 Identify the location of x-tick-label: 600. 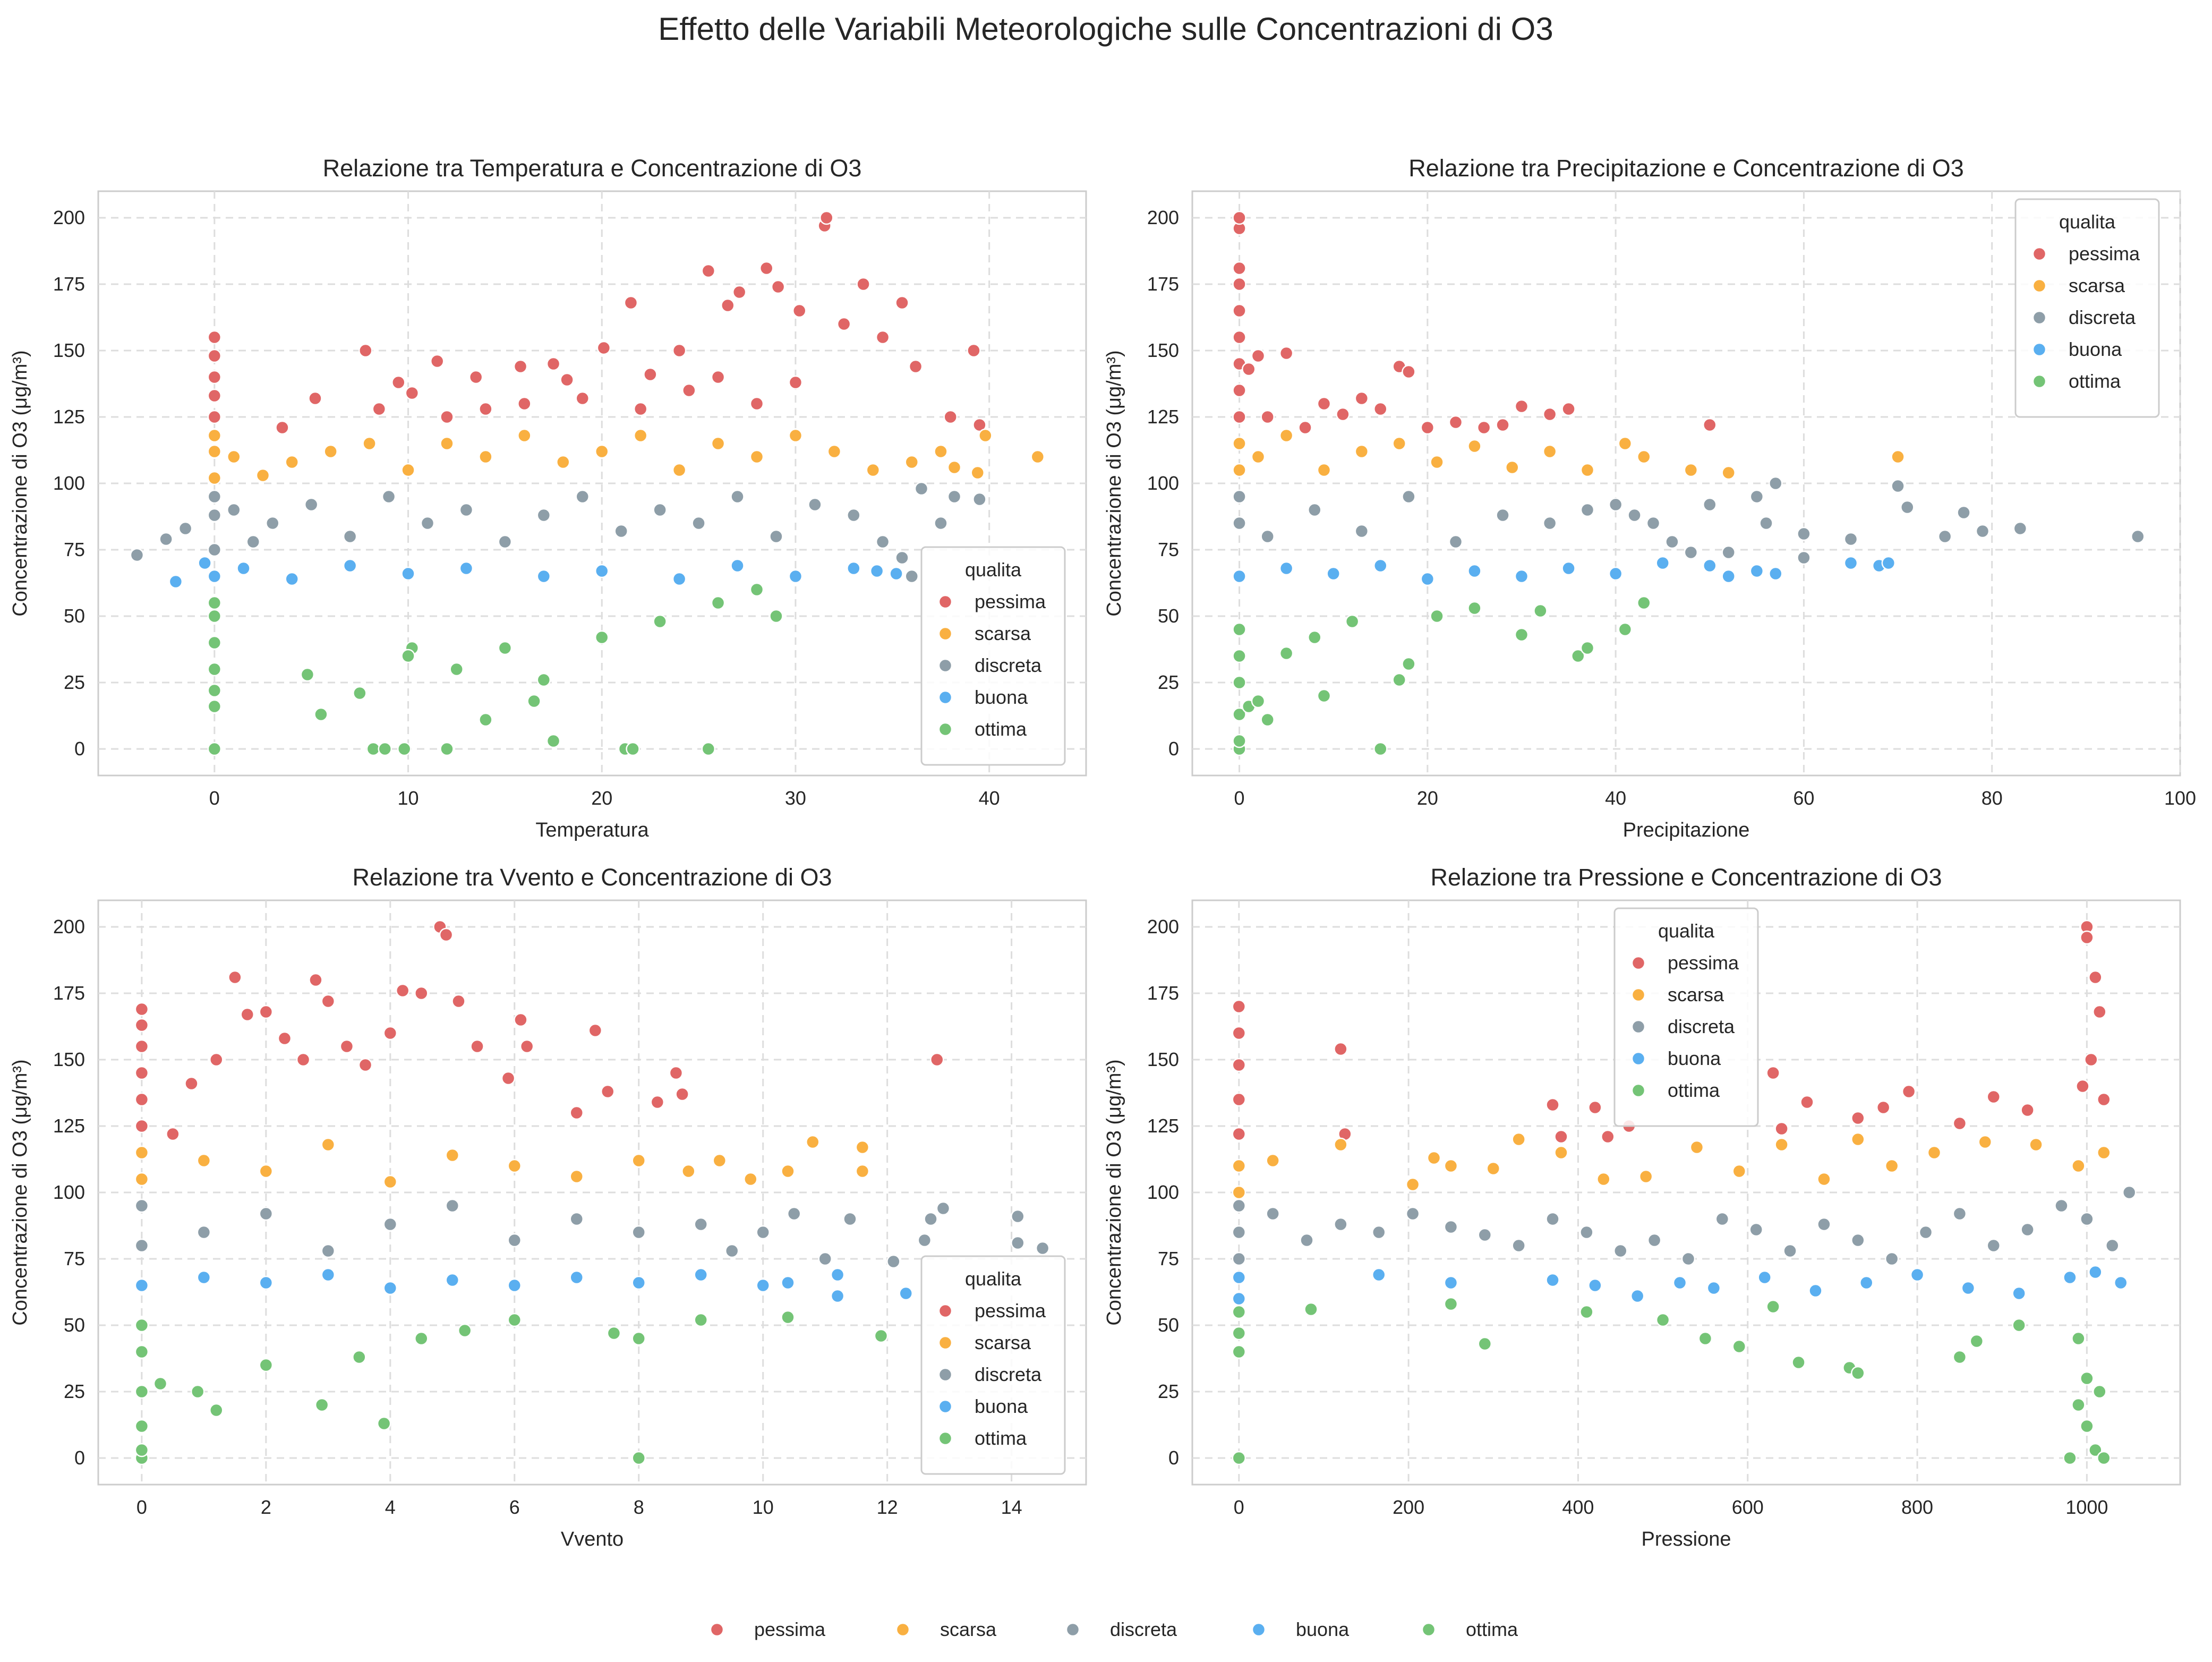
(1748, 1507).